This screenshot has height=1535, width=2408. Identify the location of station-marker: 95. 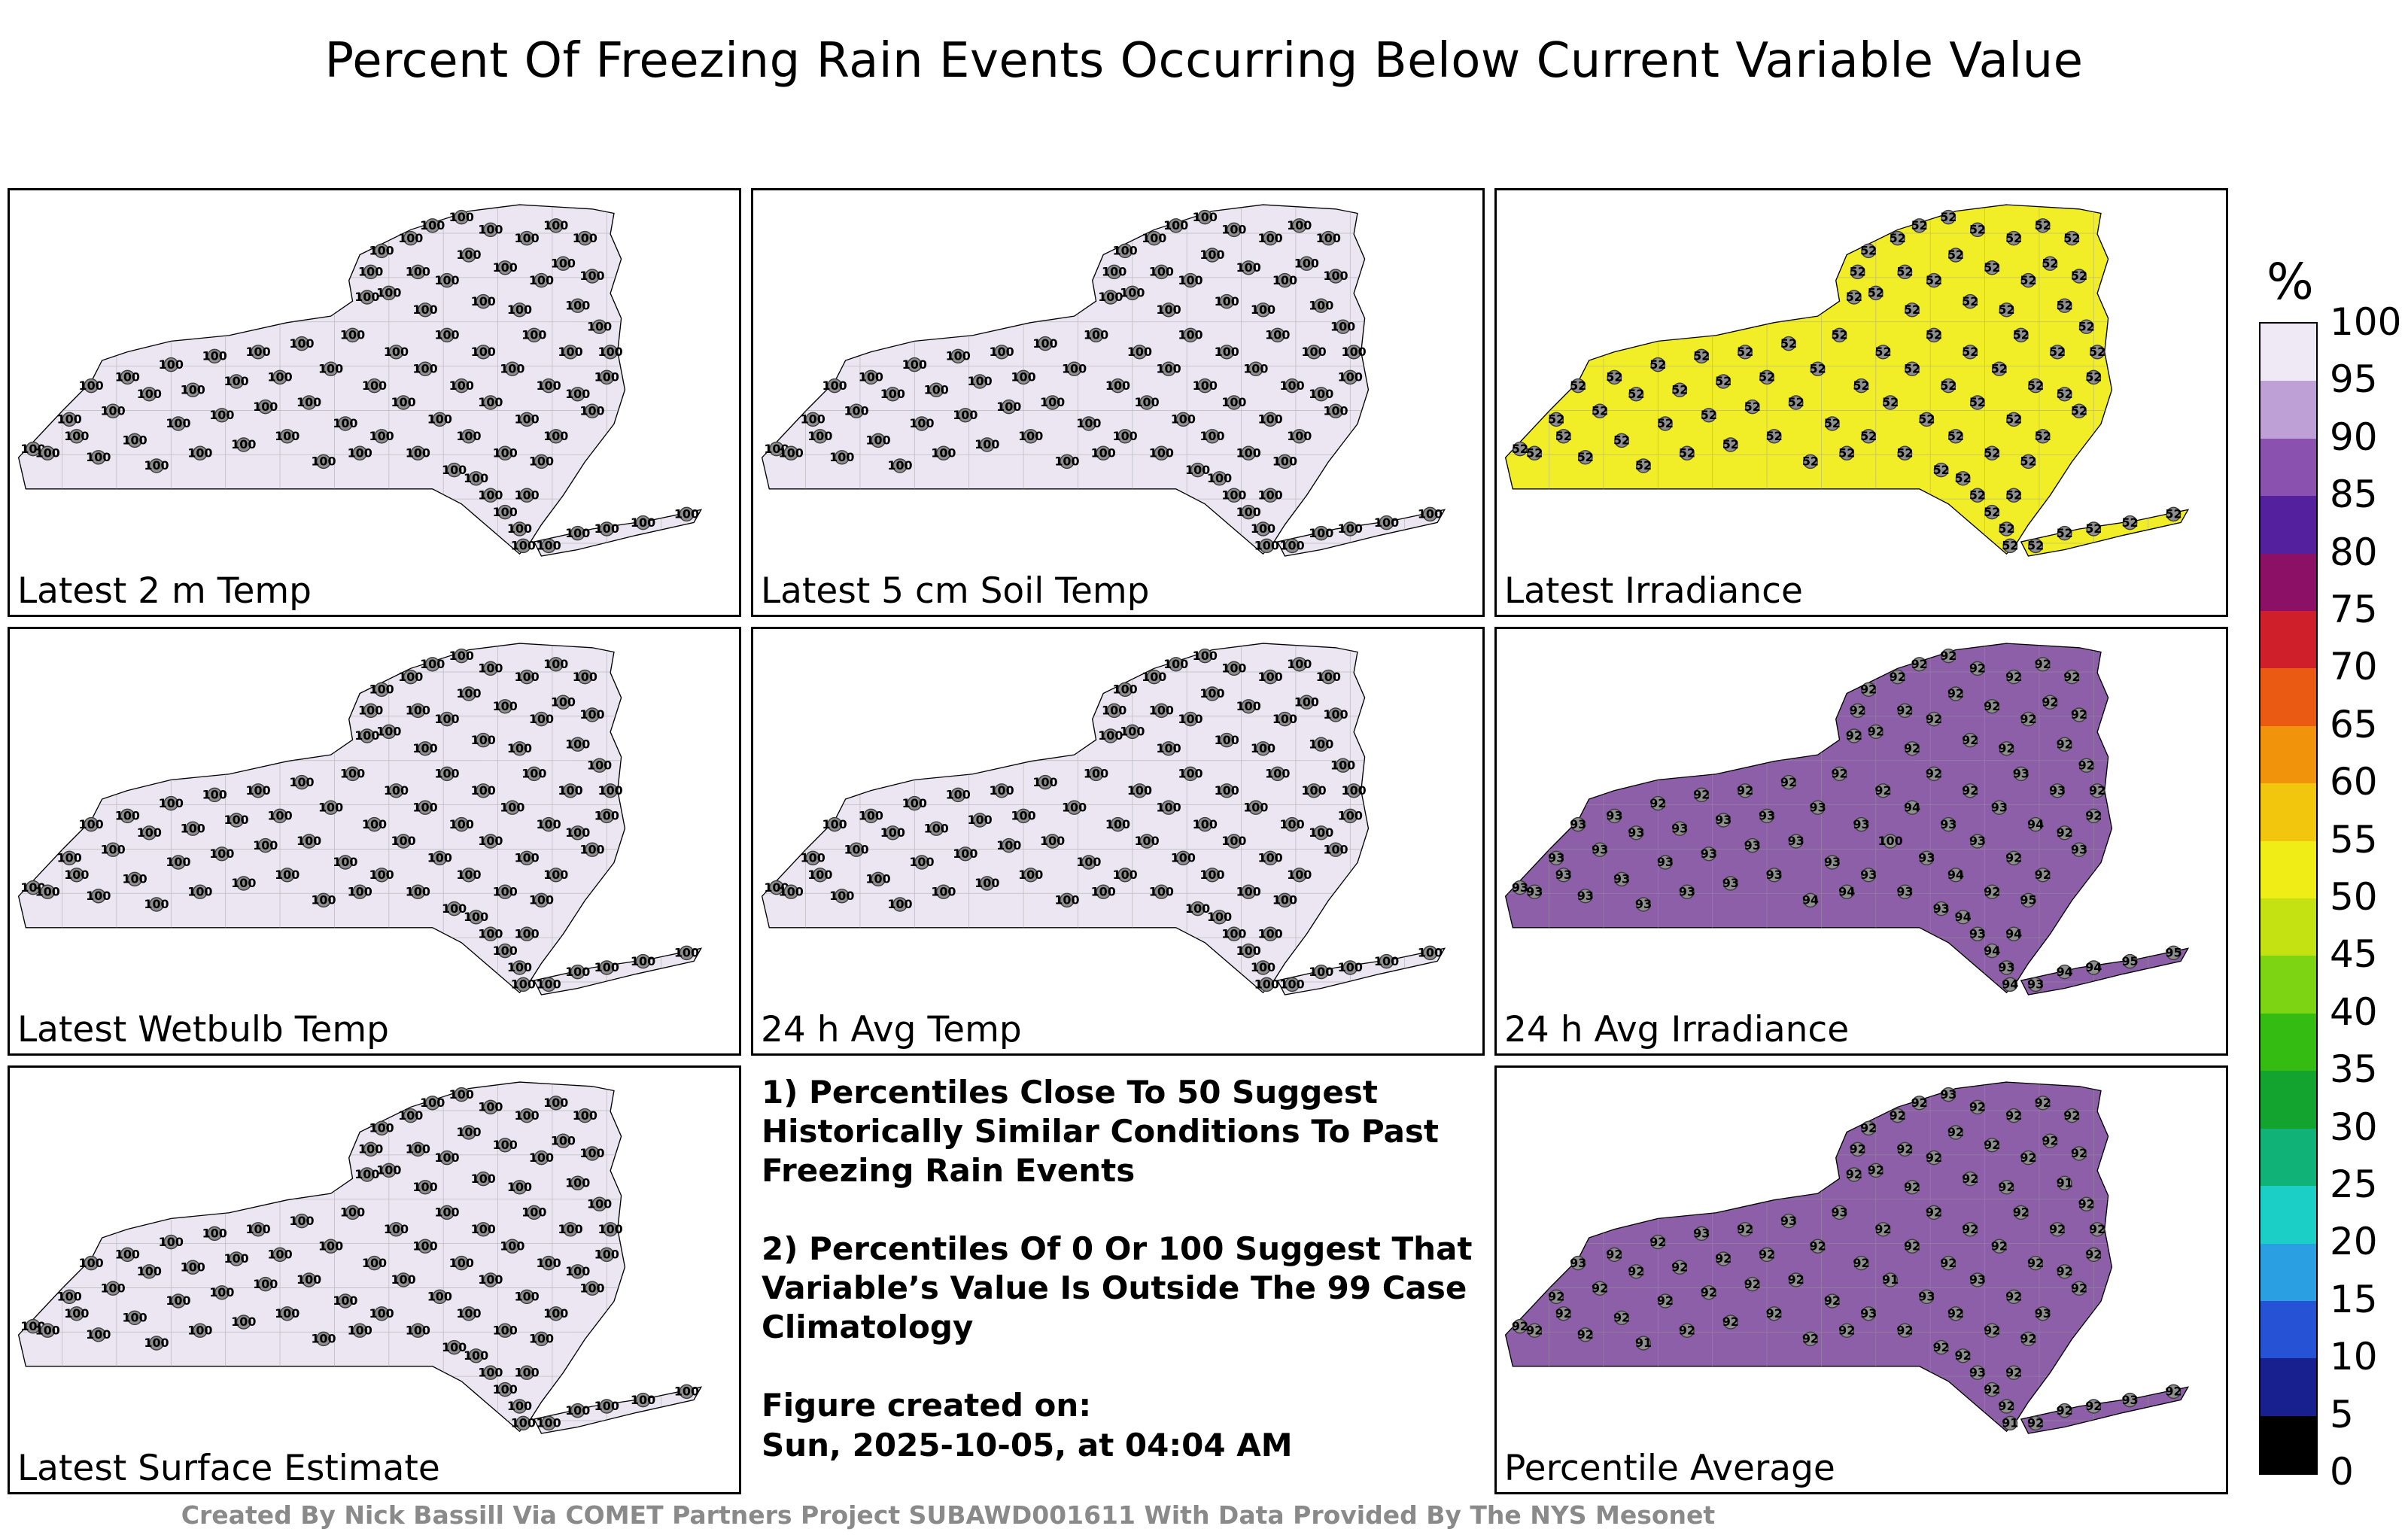
(2028, 900).